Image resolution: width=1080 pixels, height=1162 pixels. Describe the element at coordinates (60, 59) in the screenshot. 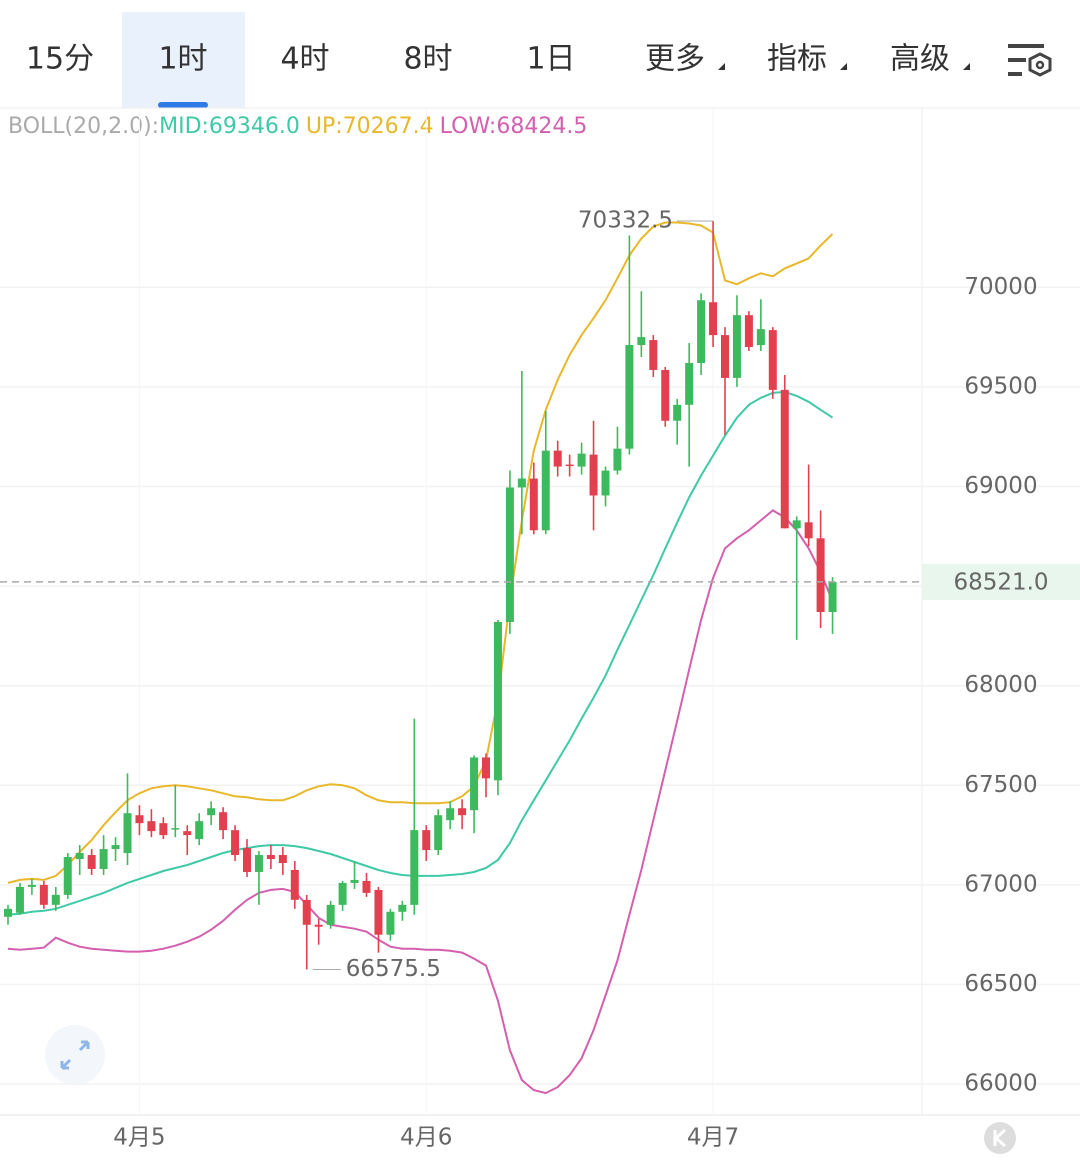

I see `tab: 15分` at that location.